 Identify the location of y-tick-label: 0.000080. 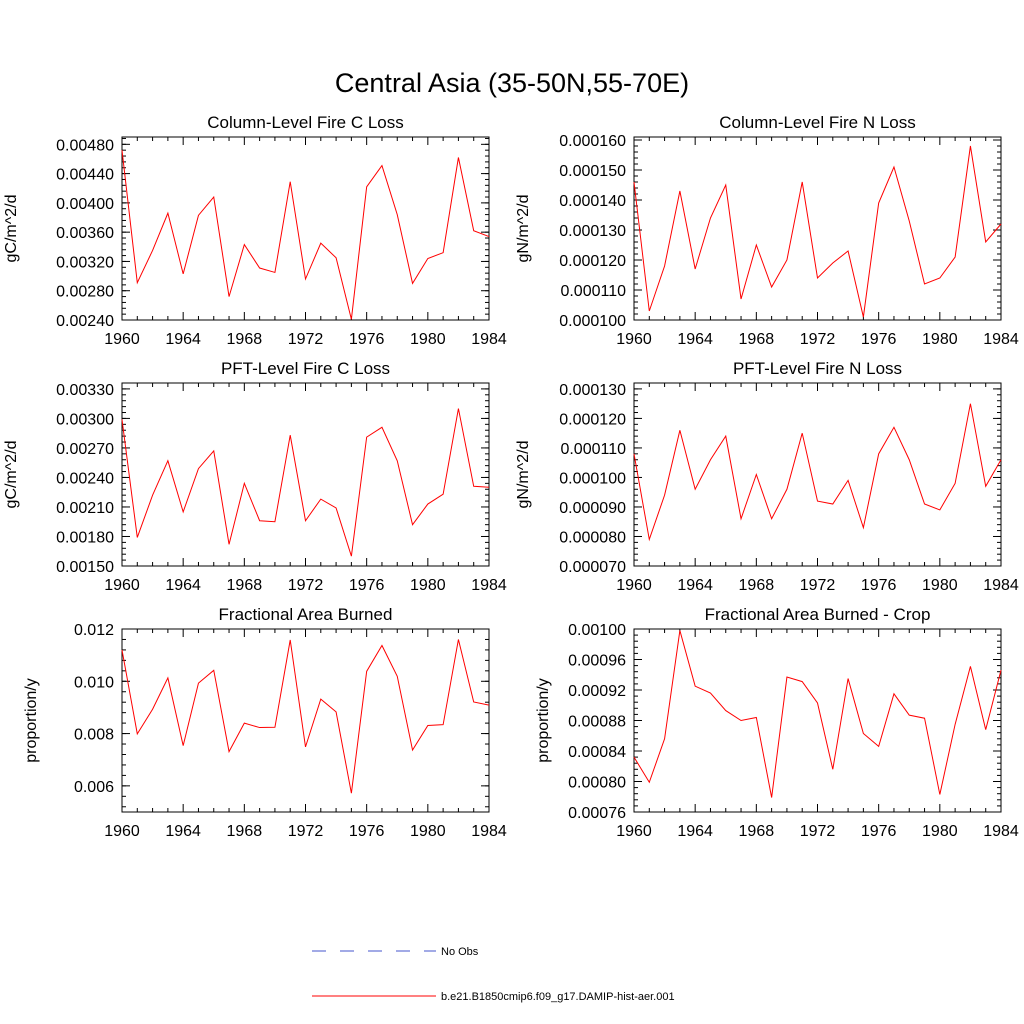
(592, 537).